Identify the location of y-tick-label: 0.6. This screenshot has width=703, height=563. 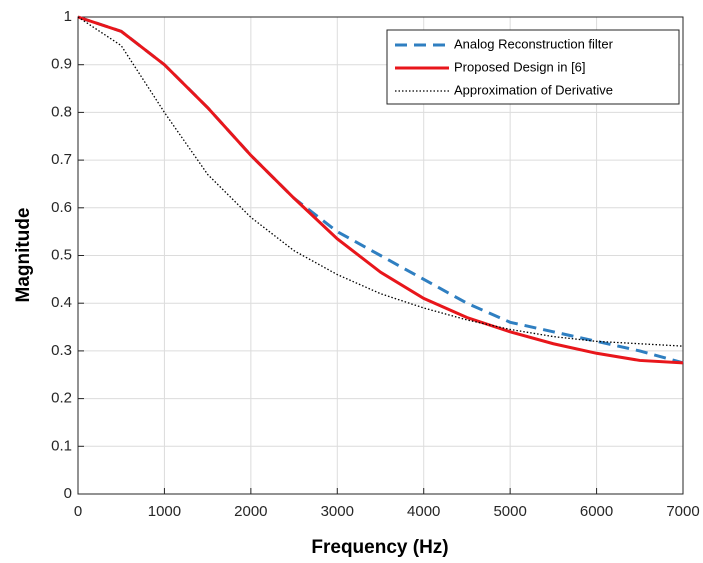
(61, 207).